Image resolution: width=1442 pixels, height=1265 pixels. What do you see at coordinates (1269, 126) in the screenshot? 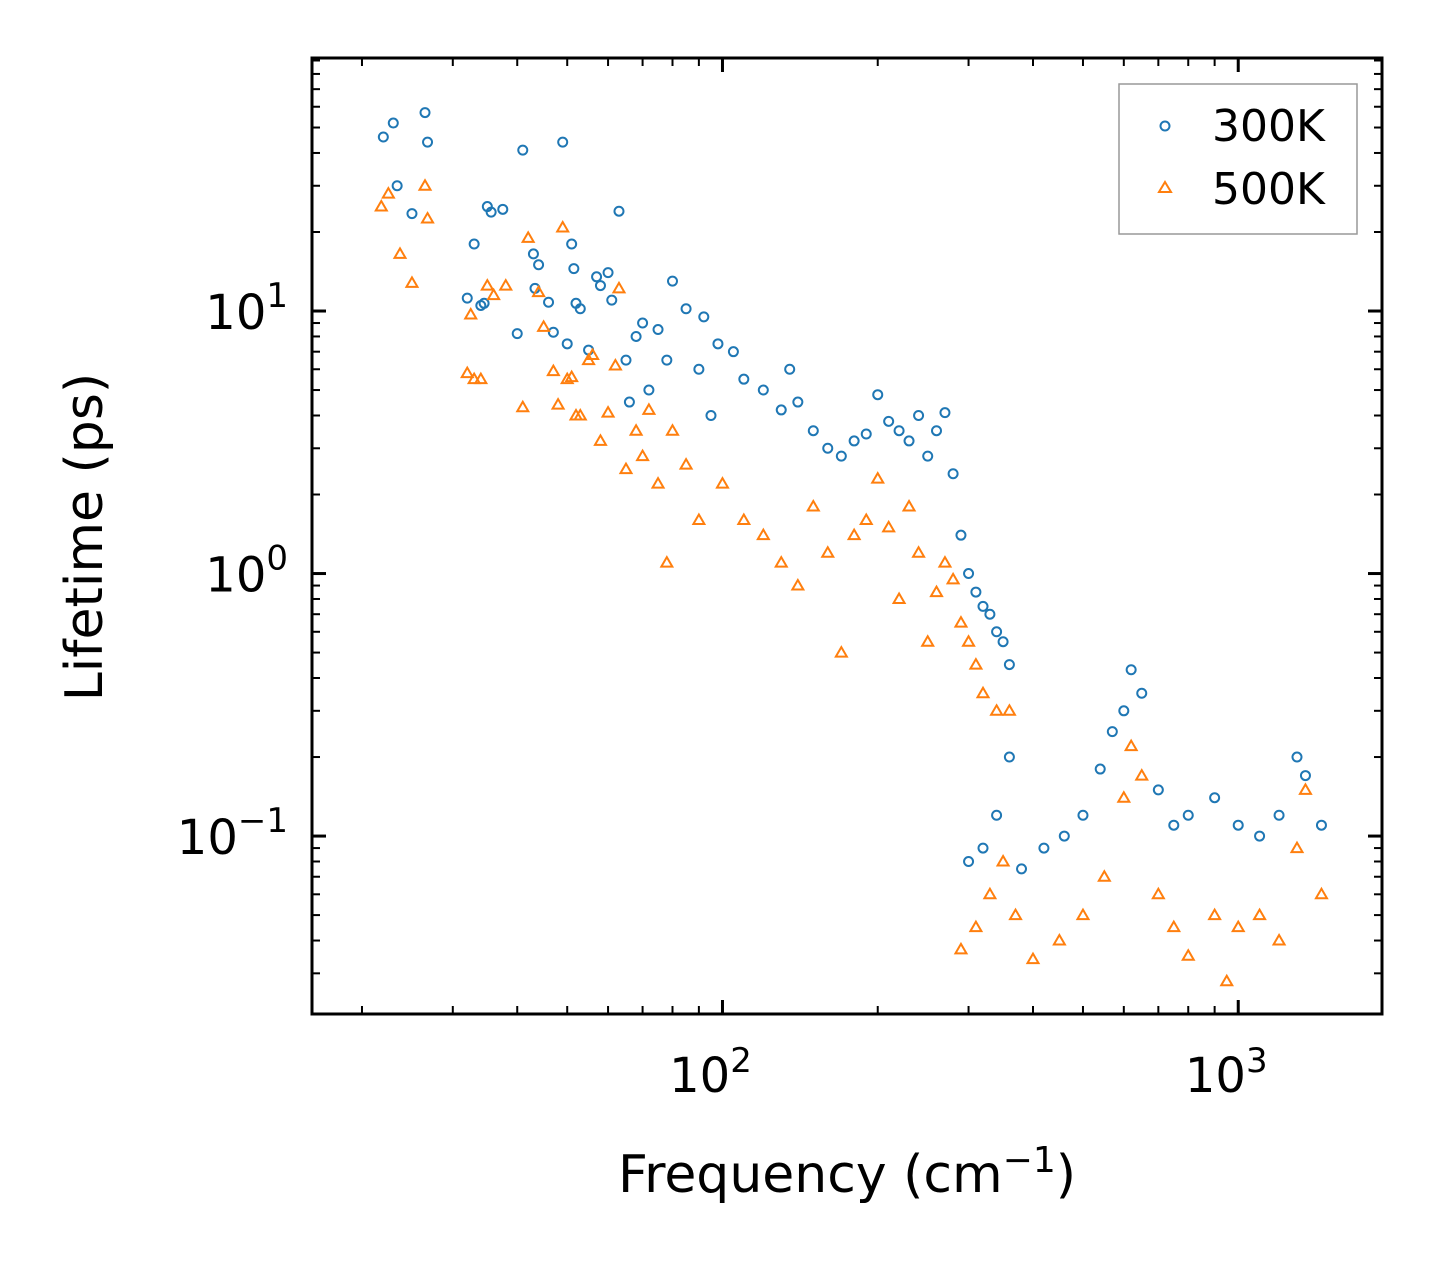
I see `legend-label-300k: 300K` at bounding box center [1269, 126].